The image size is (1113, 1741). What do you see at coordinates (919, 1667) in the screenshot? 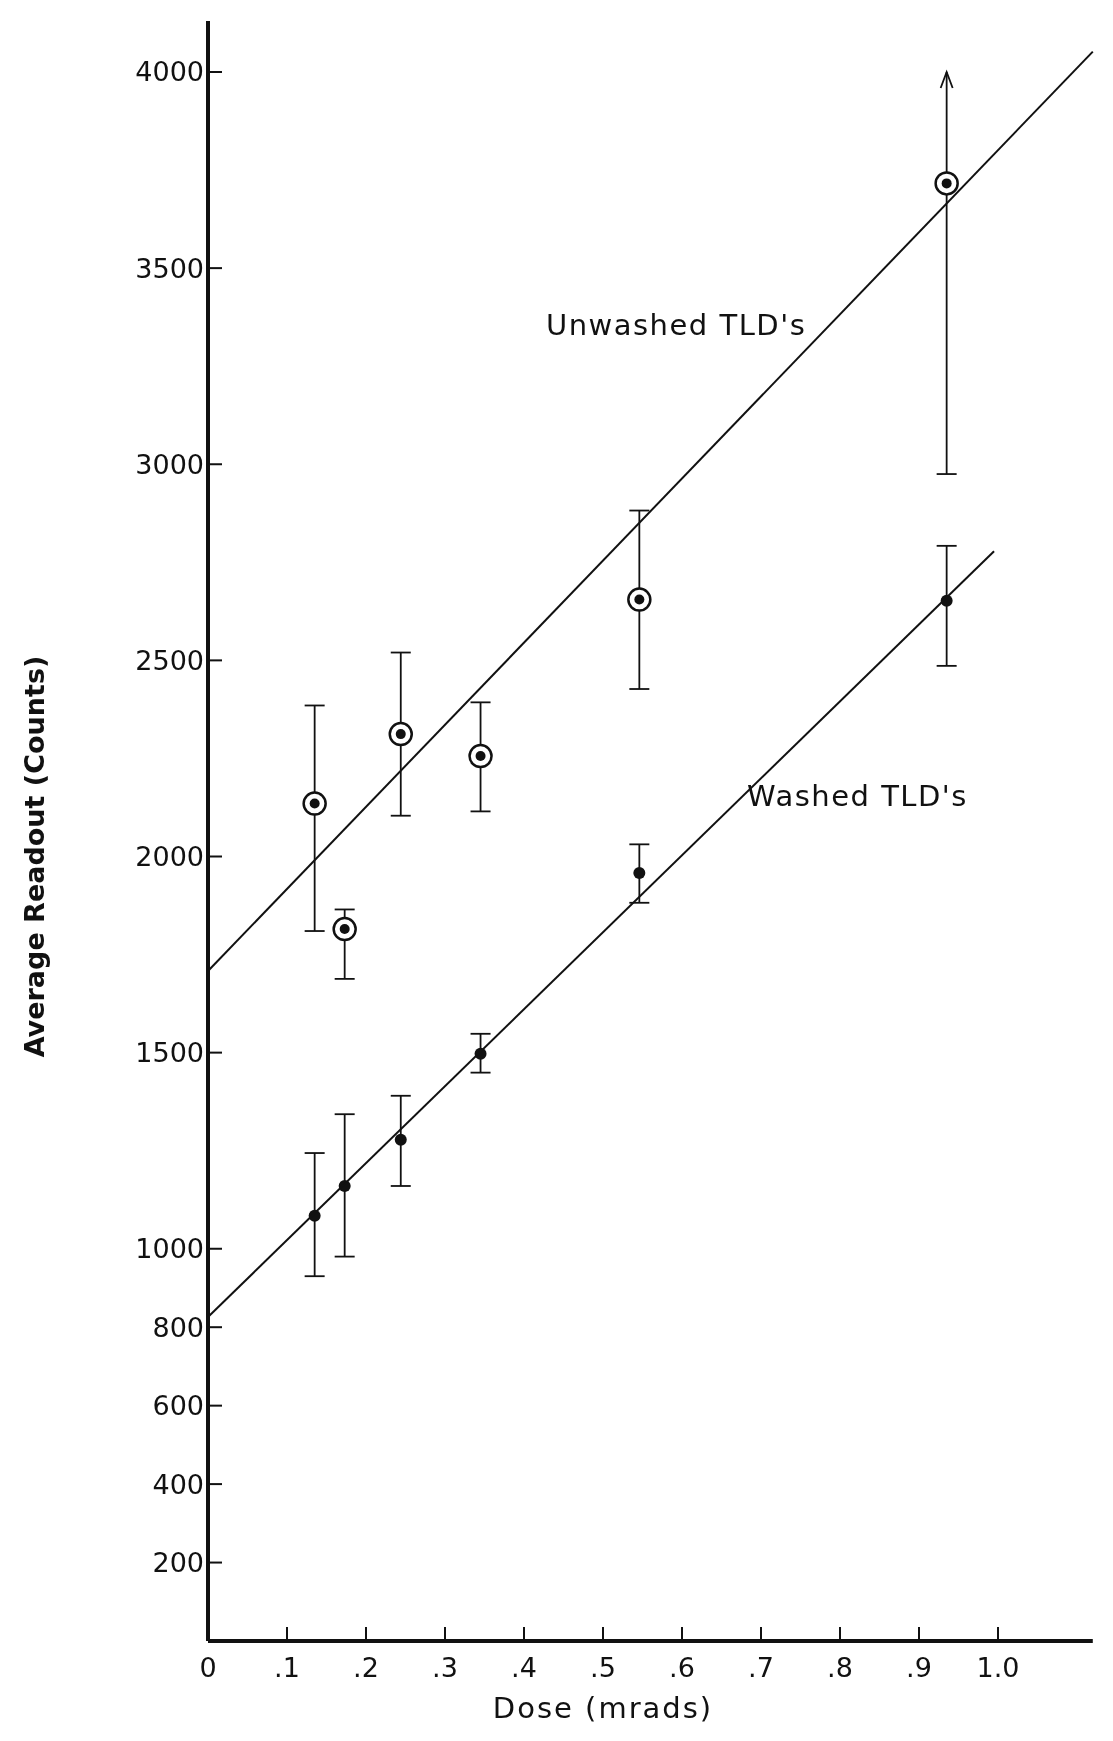
I see `x-tick-label: .9` at bounding box center [919, 1667].